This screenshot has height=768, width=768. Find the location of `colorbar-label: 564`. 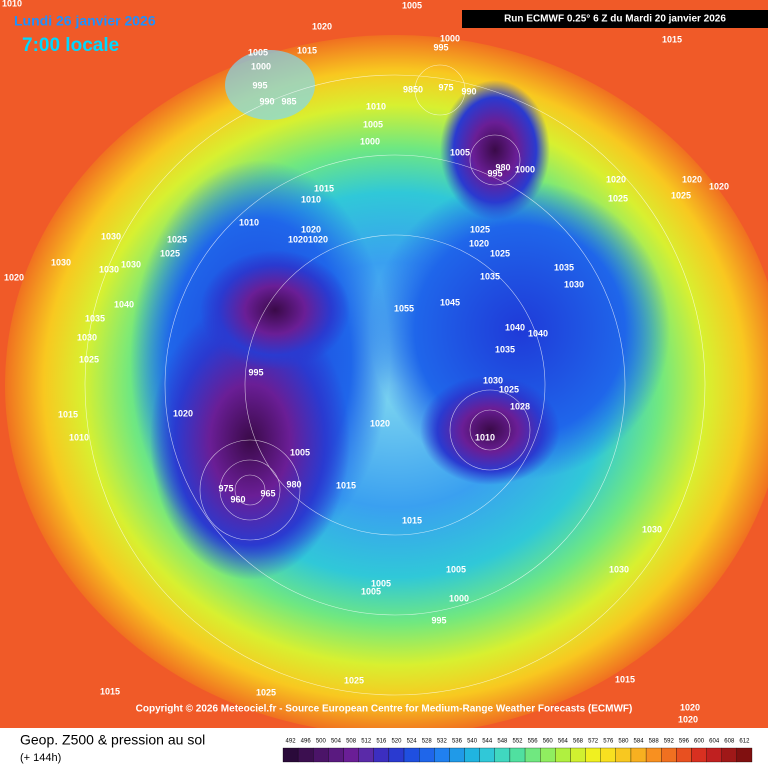

colorbar-label: 564 is located at coordinates (563, 742).